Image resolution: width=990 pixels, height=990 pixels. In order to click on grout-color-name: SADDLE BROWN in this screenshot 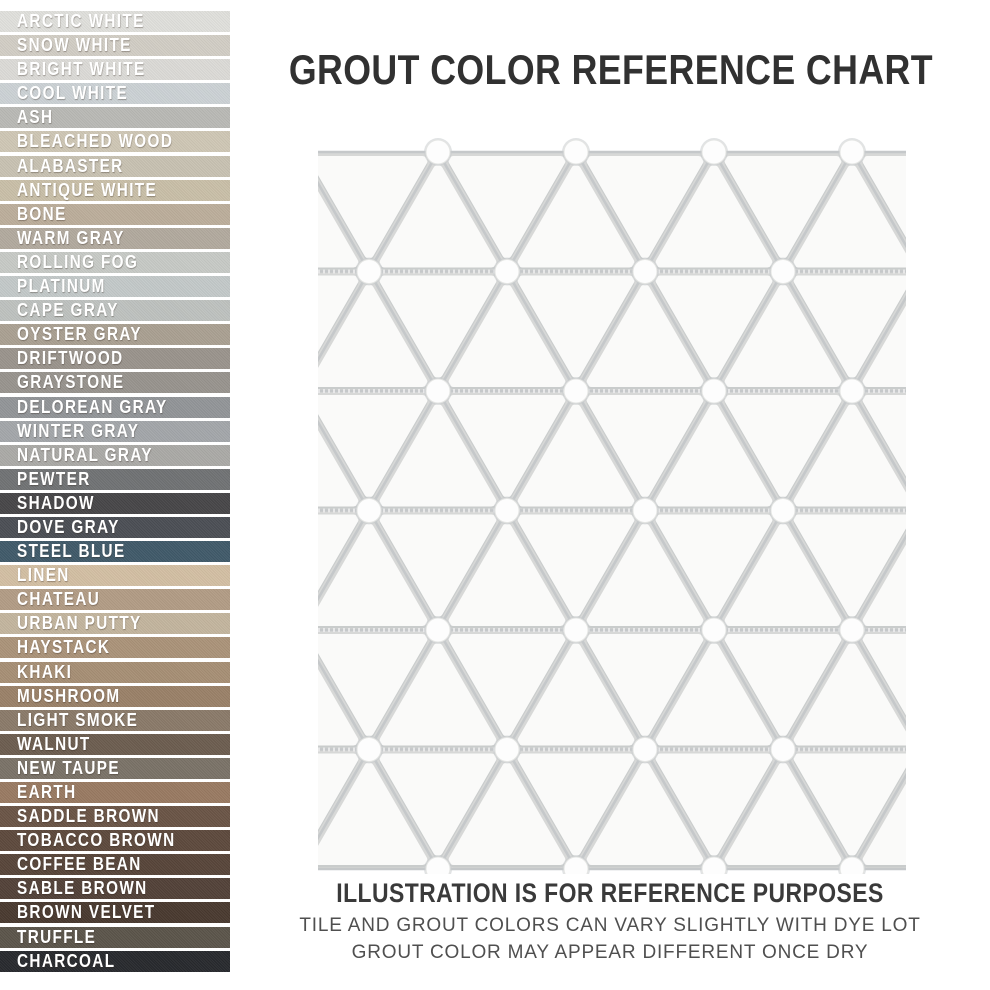, I will do `click(88, 816)`.